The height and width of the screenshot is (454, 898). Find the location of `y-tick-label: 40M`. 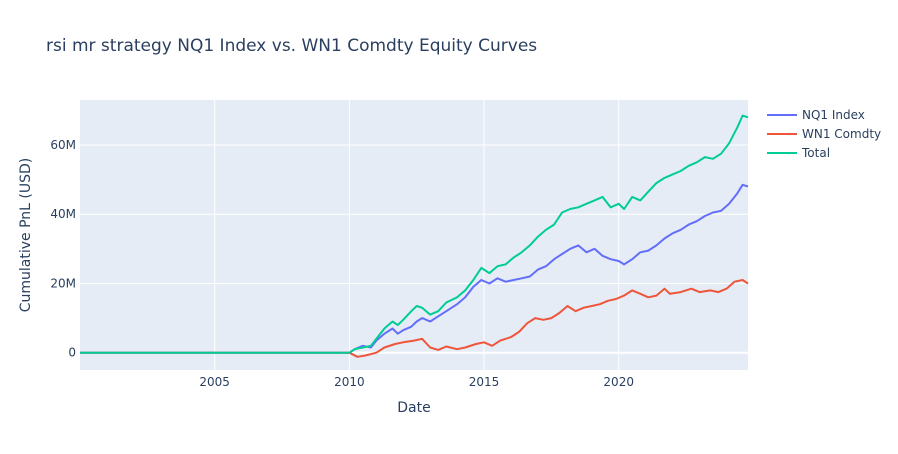

y-tick-label: 40M is located at coordinates (63, 214).